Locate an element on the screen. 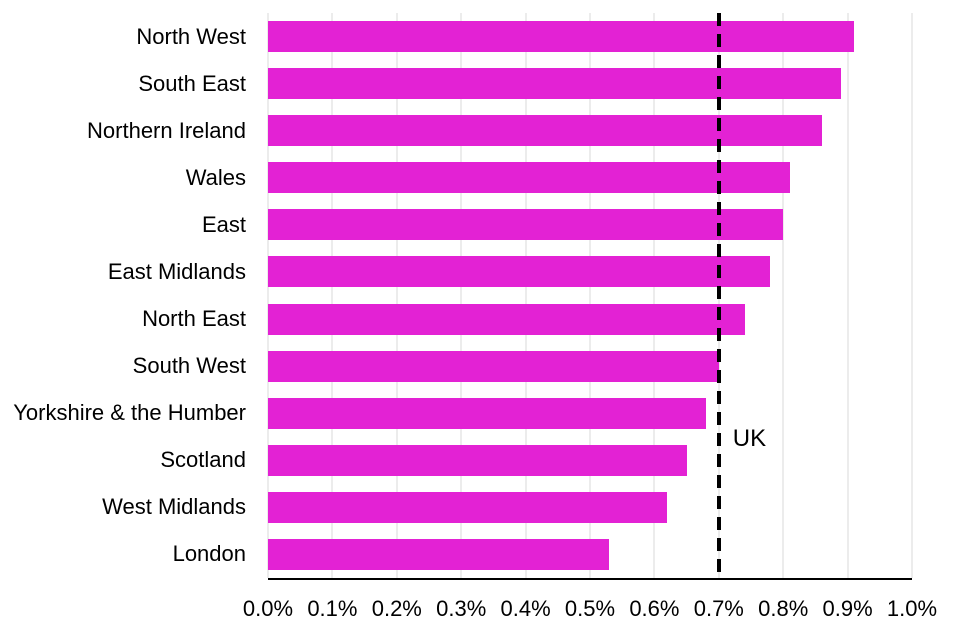 This screenshot has height=640, width=960. uk-reference-label: UK is located at coordinates (749, 438).